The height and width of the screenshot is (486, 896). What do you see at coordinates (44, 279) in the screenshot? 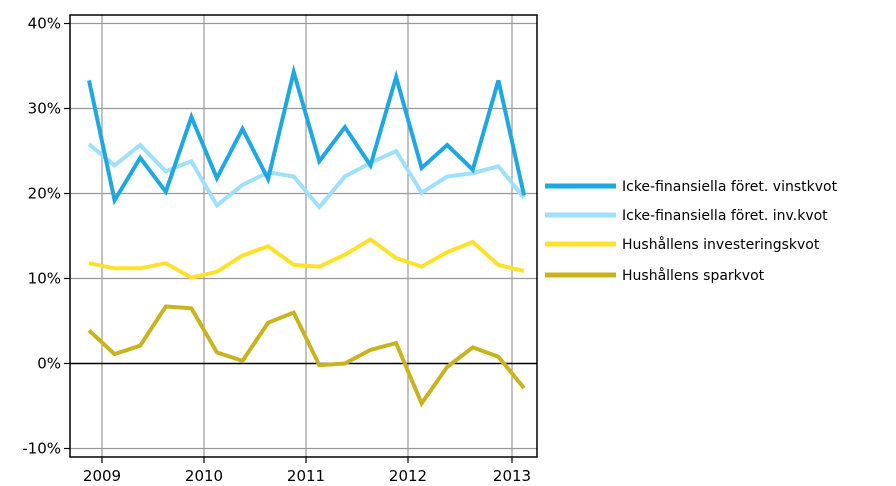
I see `y-tick-label: 10%` at bounding box center [44, 279].